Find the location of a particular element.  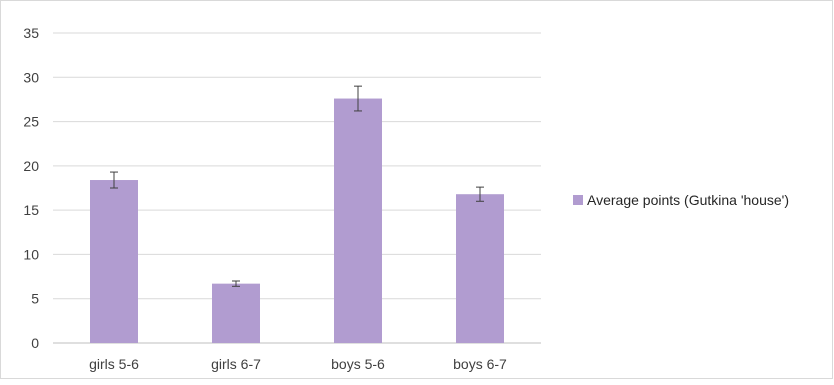

x-tick-label: girls 6-7 is located at coordinates (236, 364).